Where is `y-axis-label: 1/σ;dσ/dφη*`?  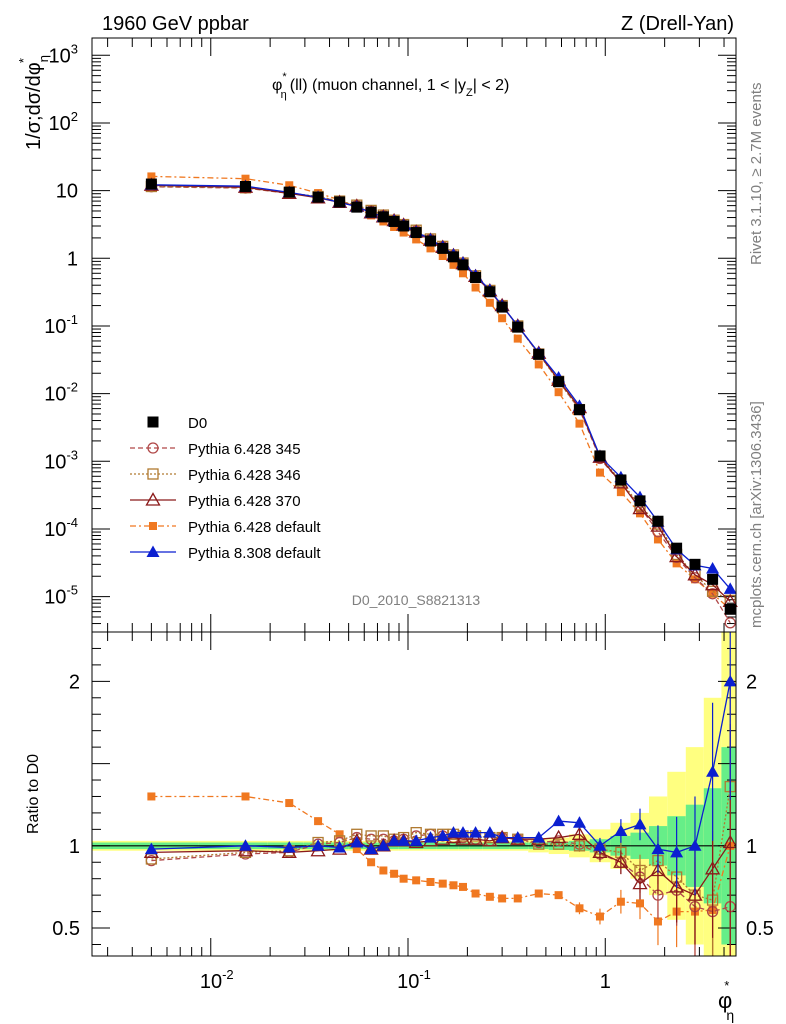 y-axis-label: 1/σ;dσ/dφη* is located at coordinates (33, 102).